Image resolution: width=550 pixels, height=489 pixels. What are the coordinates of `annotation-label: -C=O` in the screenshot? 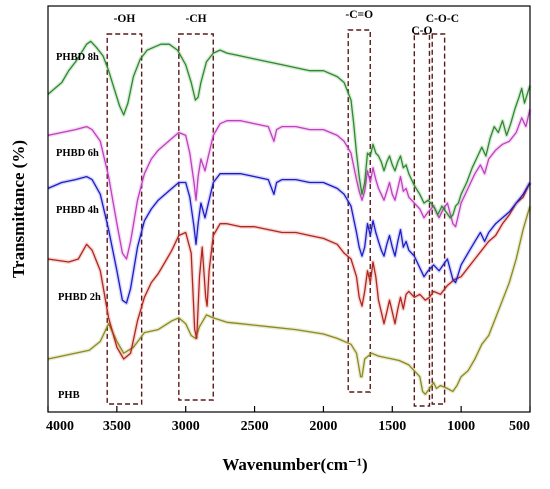 It's located at (359, 15).